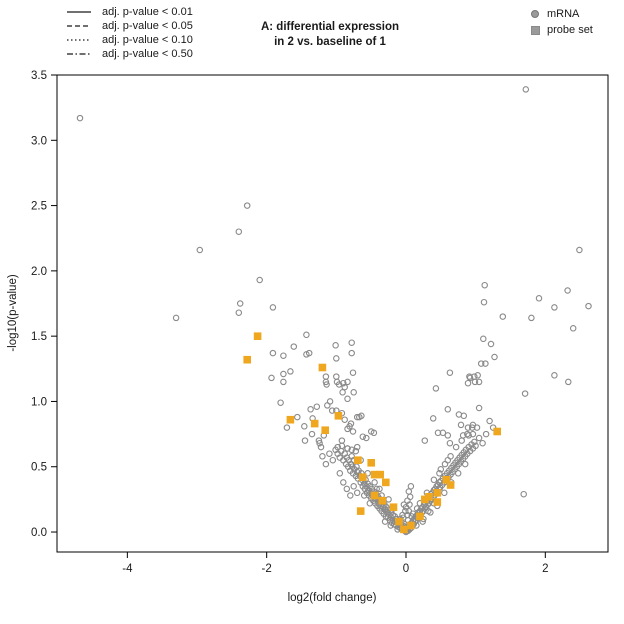 Image resolution: width=624 pixels, height=624 pixels. I want to click on svg-text: 3.5, so click(39, 76).